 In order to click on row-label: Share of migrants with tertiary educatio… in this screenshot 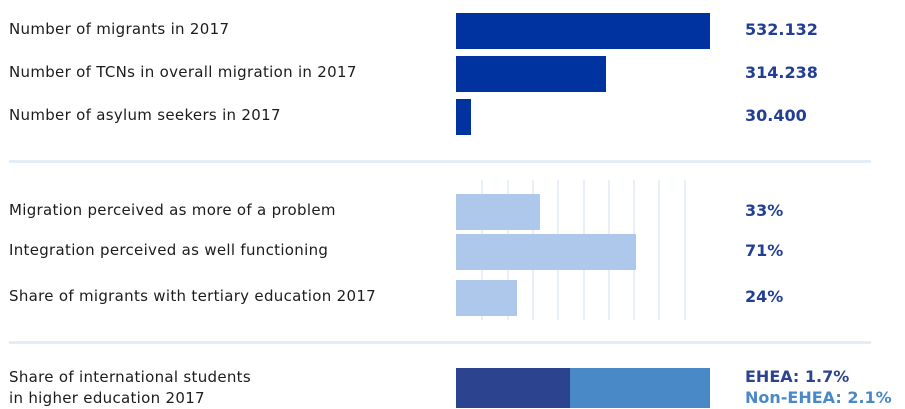, I will do `click(193, 296)`.